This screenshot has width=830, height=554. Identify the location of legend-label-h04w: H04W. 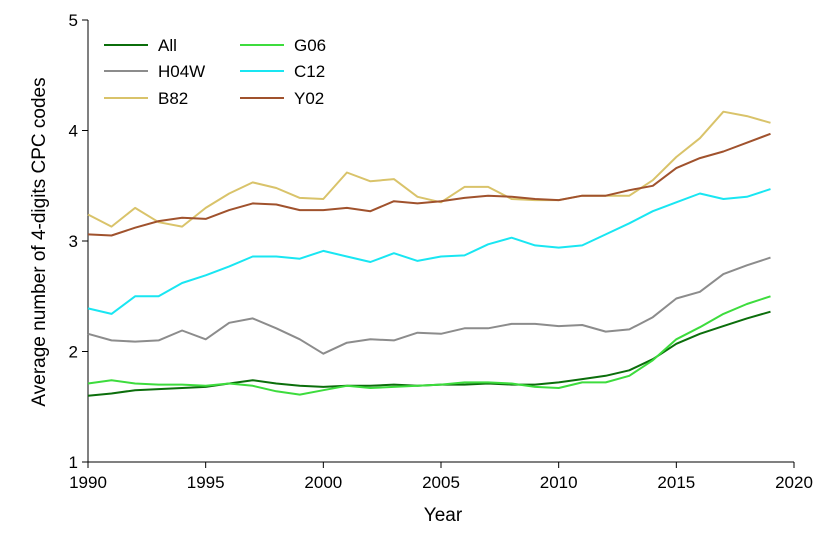
(181, 71).